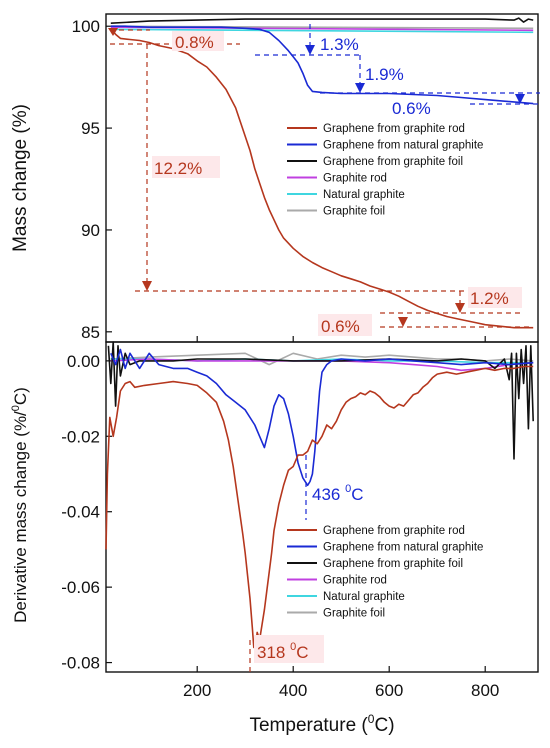  I want to click on bottom-legend-label: Natural graphite, so click(364, 597).